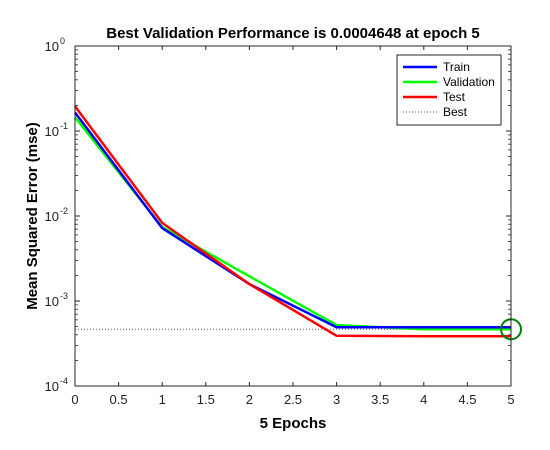  I want to click on y-axis-label: Mean Squared Error (mse), so click(32, 216).